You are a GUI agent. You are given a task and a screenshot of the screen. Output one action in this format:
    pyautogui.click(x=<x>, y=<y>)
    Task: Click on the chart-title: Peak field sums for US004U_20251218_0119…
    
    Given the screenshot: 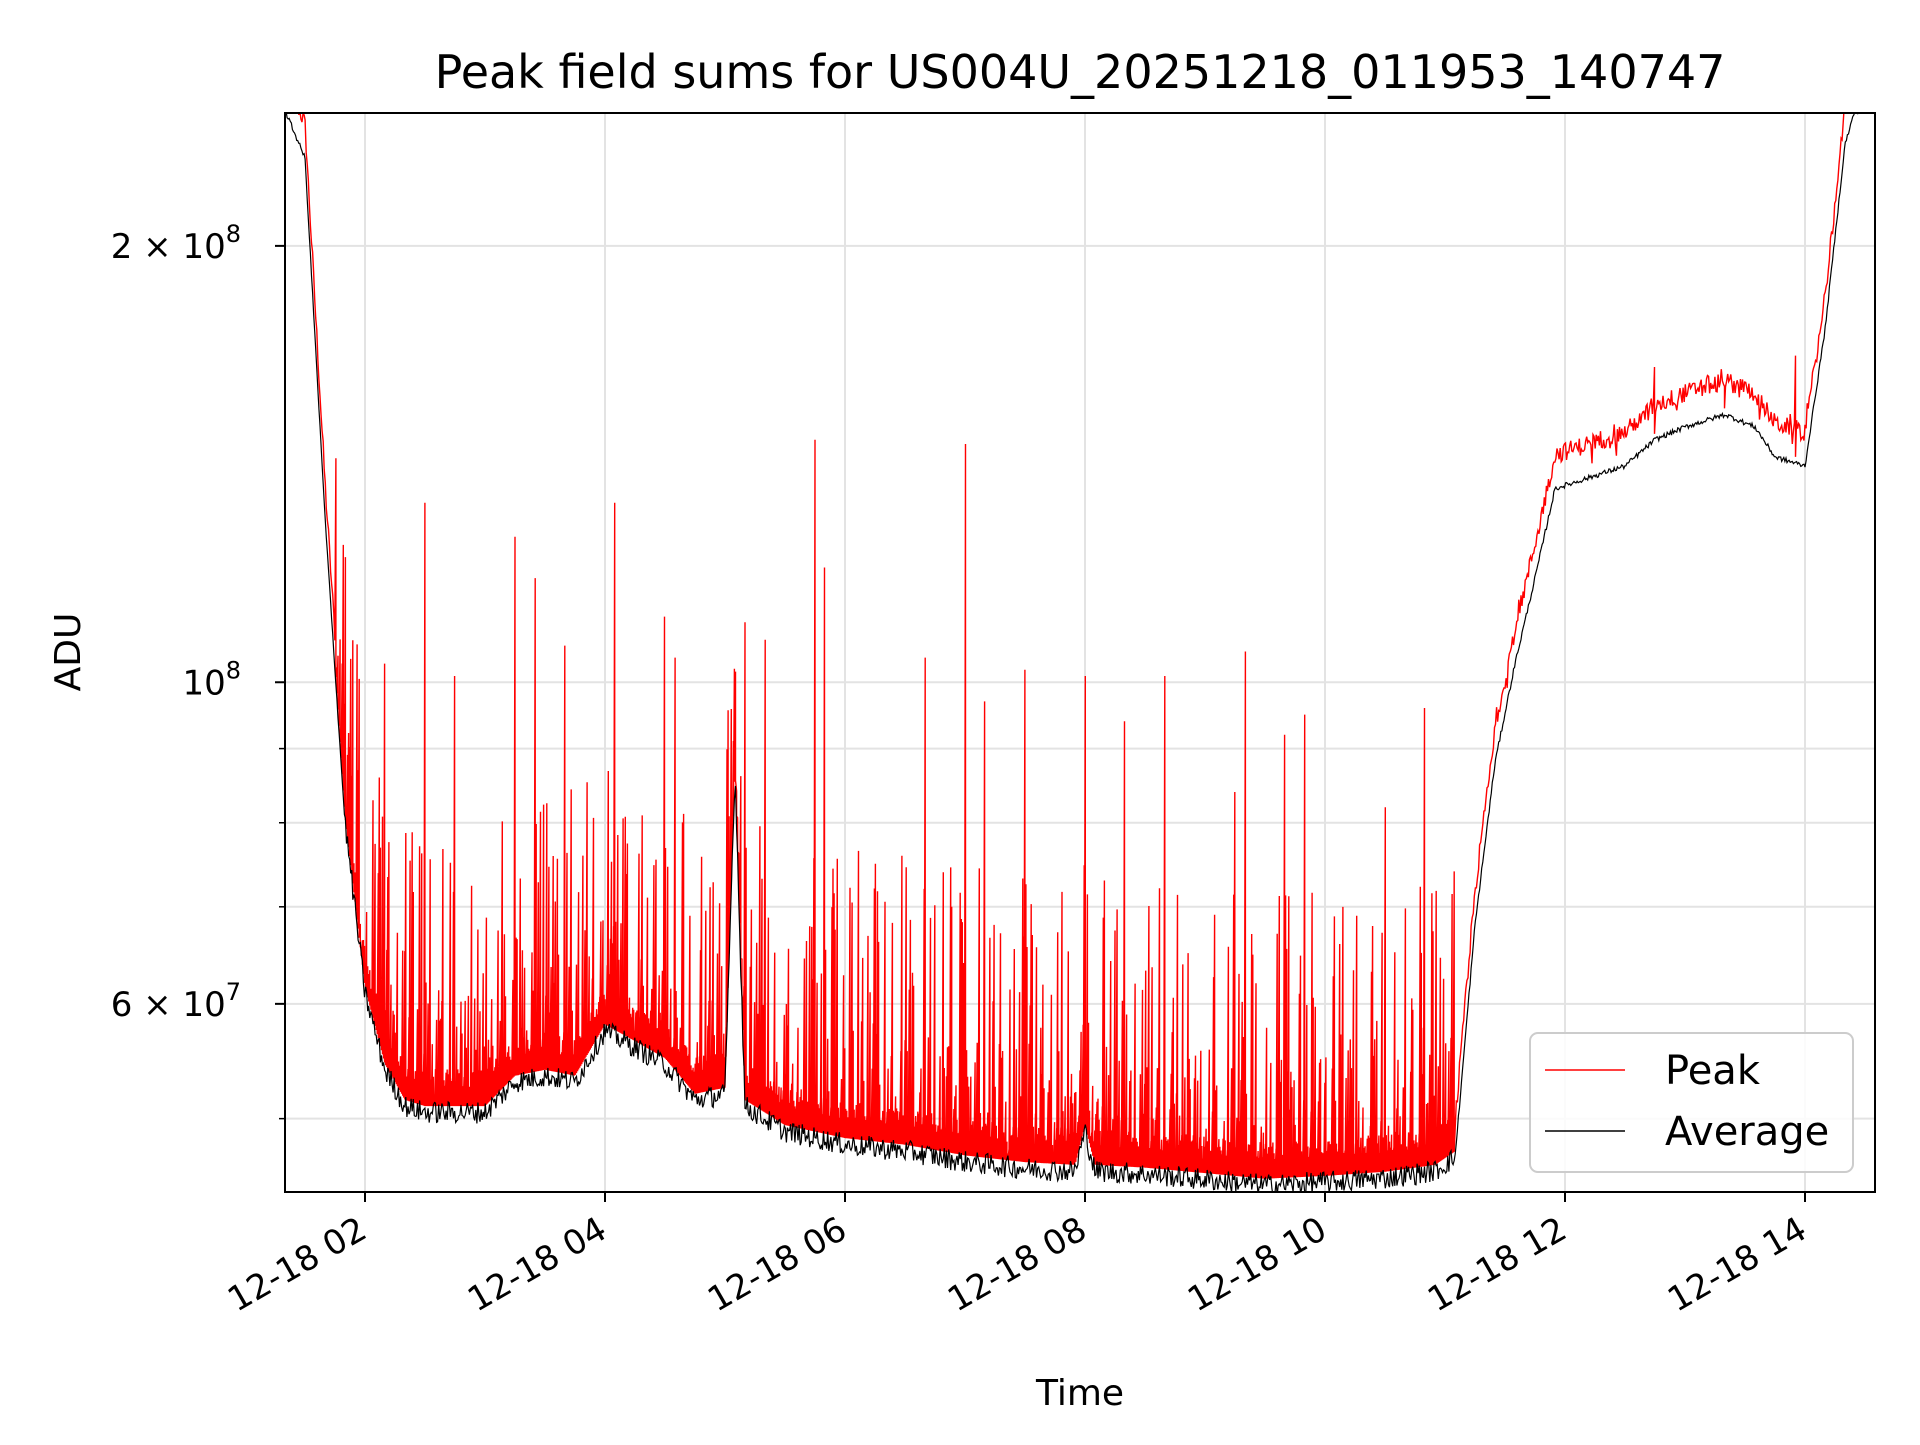 What is the action you would take?
    pyautogui.click(x=1080, y=72)
    